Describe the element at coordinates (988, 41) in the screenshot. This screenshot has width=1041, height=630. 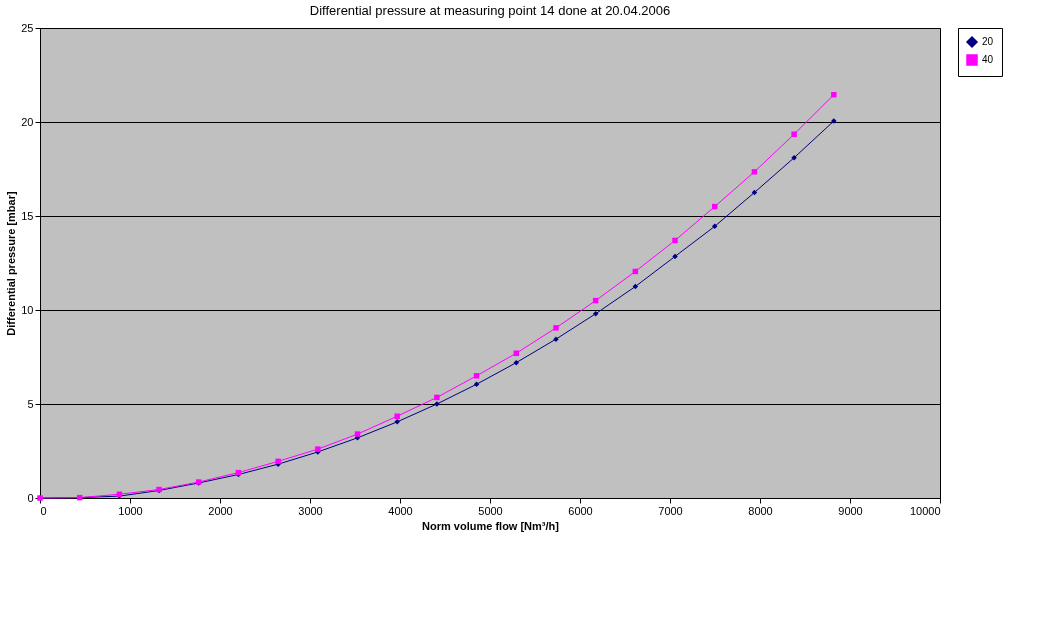
I see `legend-label: 20` at that location.